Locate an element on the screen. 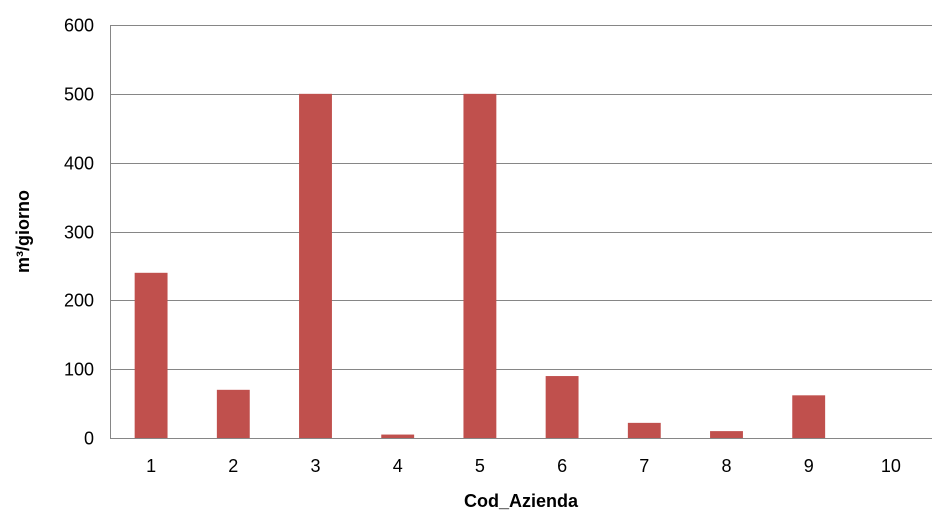 This screenshot has width=936, height=513. x-tick-label: 7 is located at coordinates (644, 466).